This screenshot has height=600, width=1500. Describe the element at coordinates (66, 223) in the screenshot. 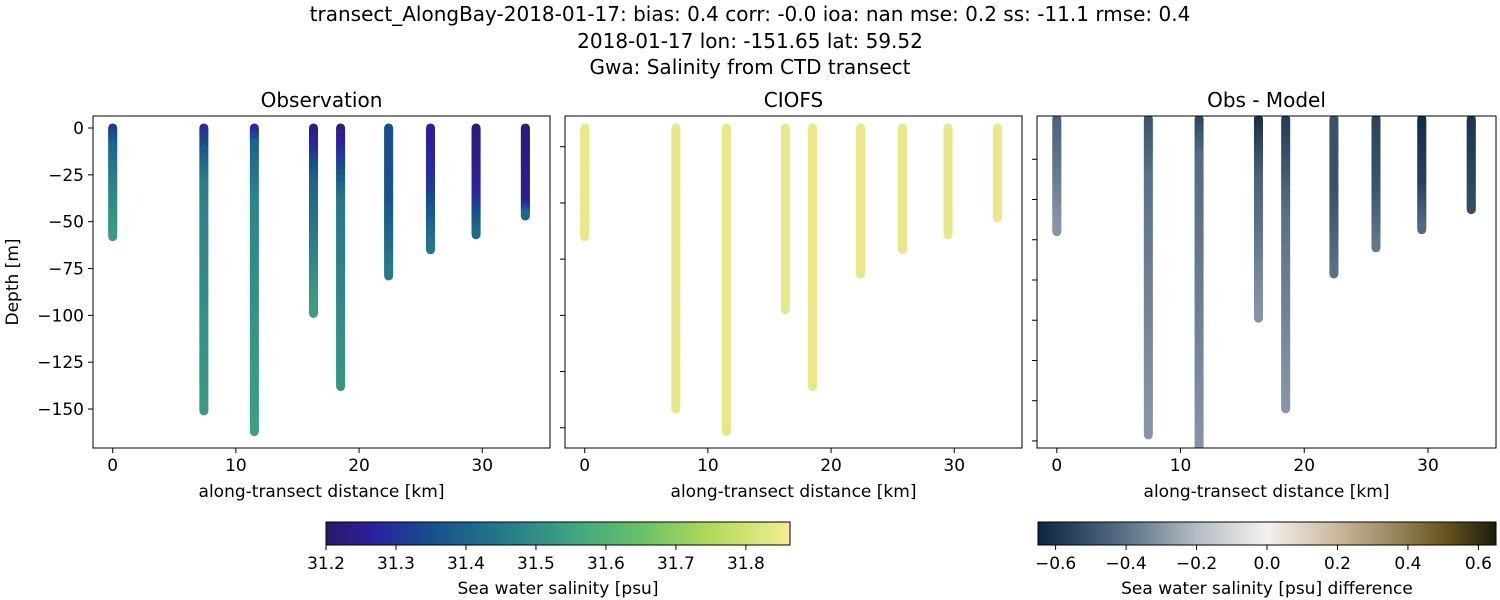

I see `y-tick-label: −50` at that location.